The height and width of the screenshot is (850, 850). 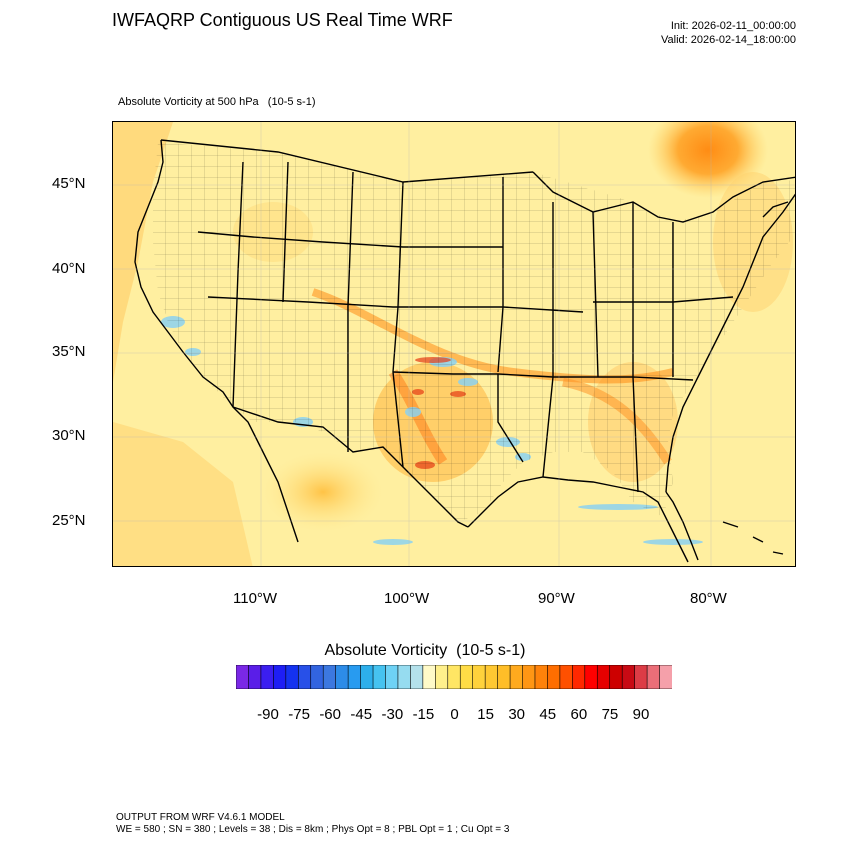 I want to click on colorbar-tick-label: 45, so click(x=548, y=714).